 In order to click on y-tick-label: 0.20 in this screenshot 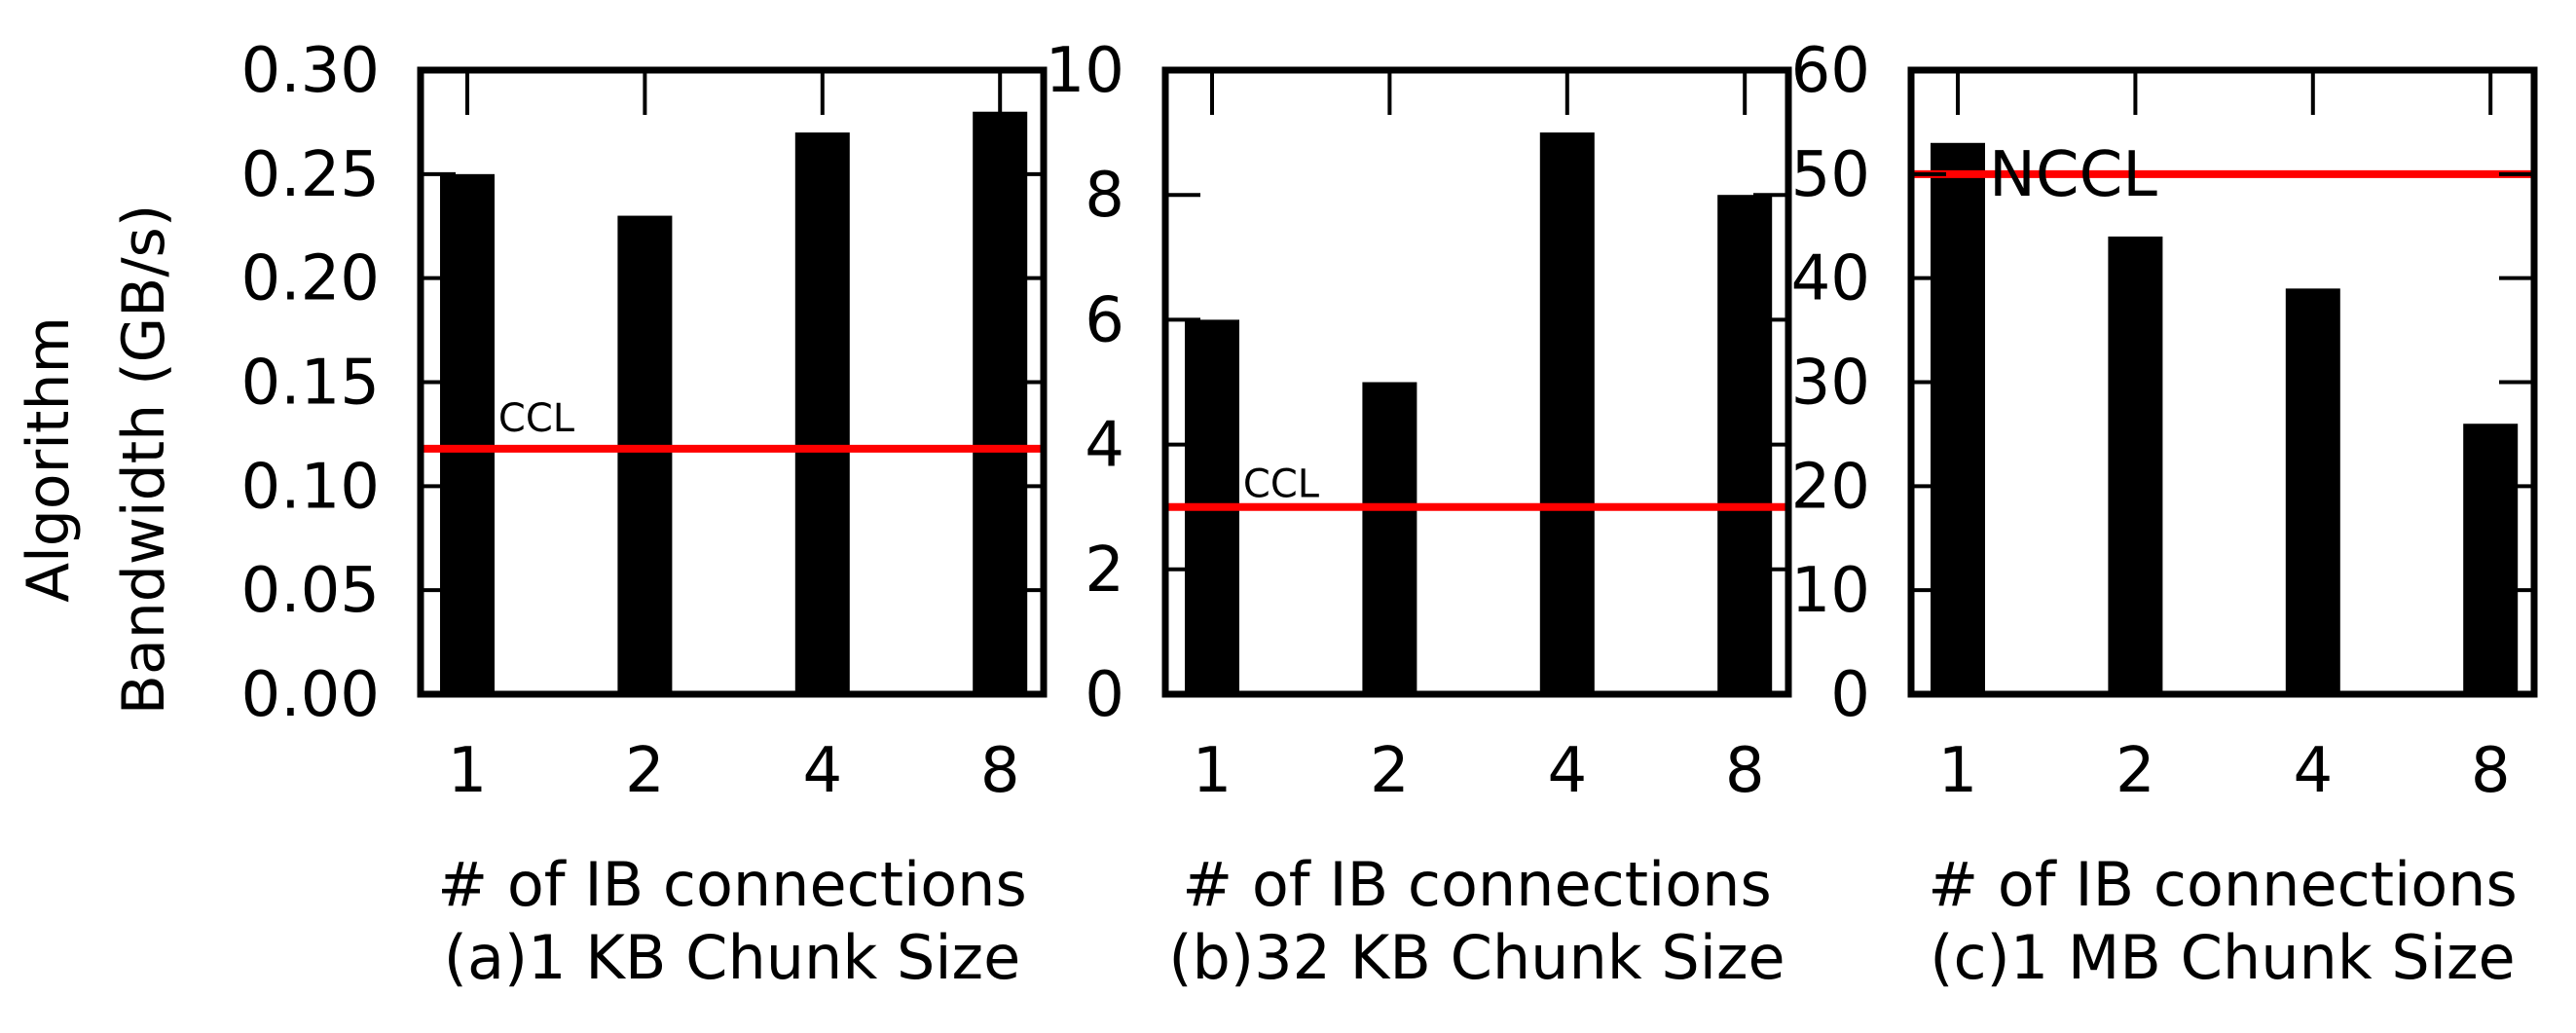, I will do `click(311, 279)`.